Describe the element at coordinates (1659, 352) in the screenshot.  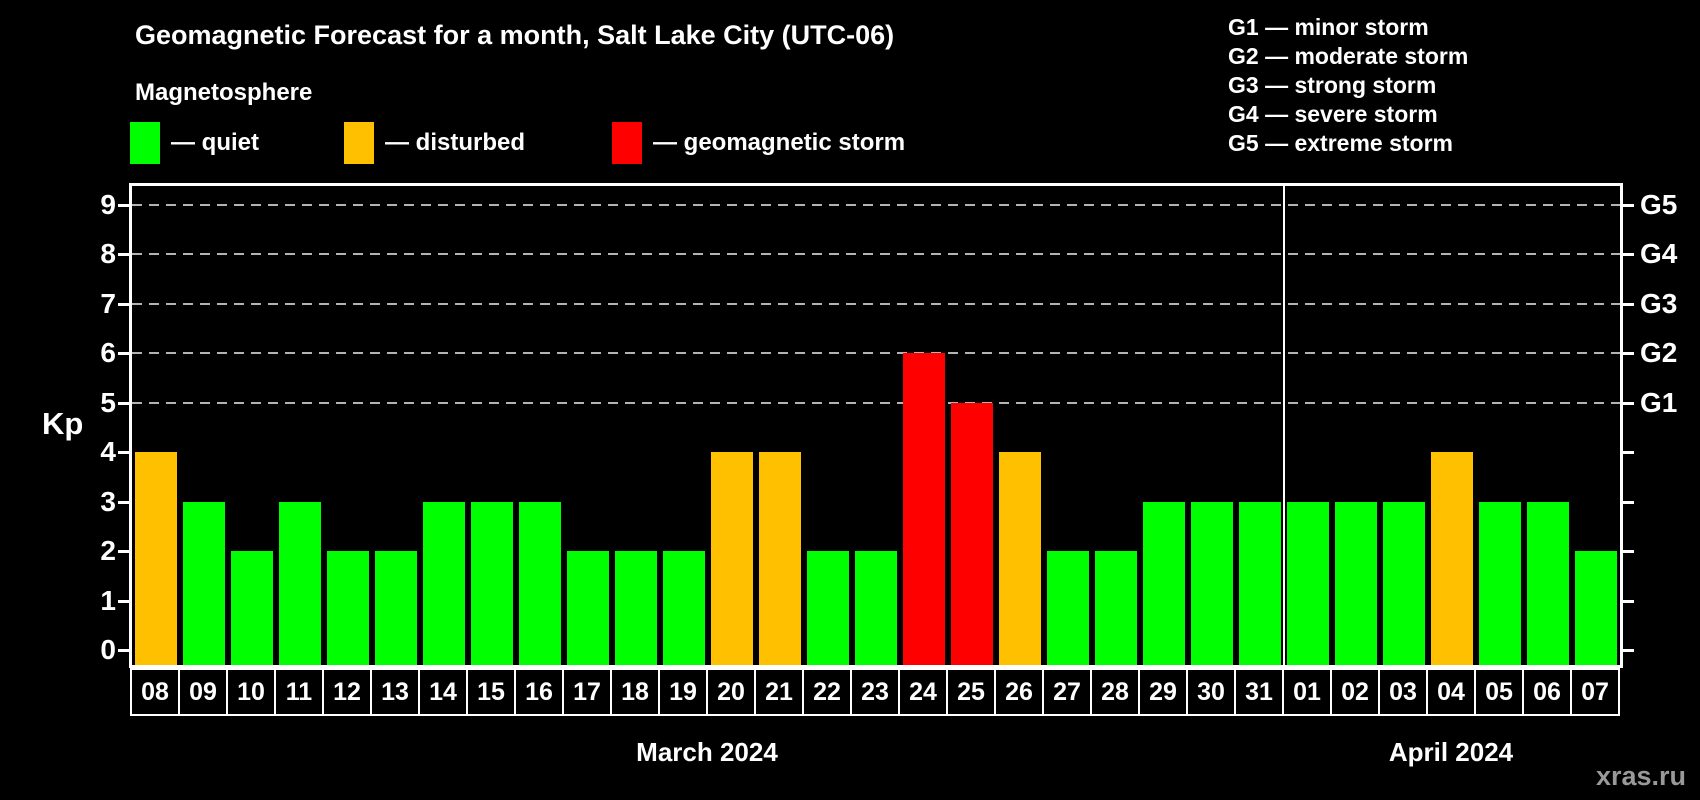
I see `right-axis-label-g2: G2` at that location.